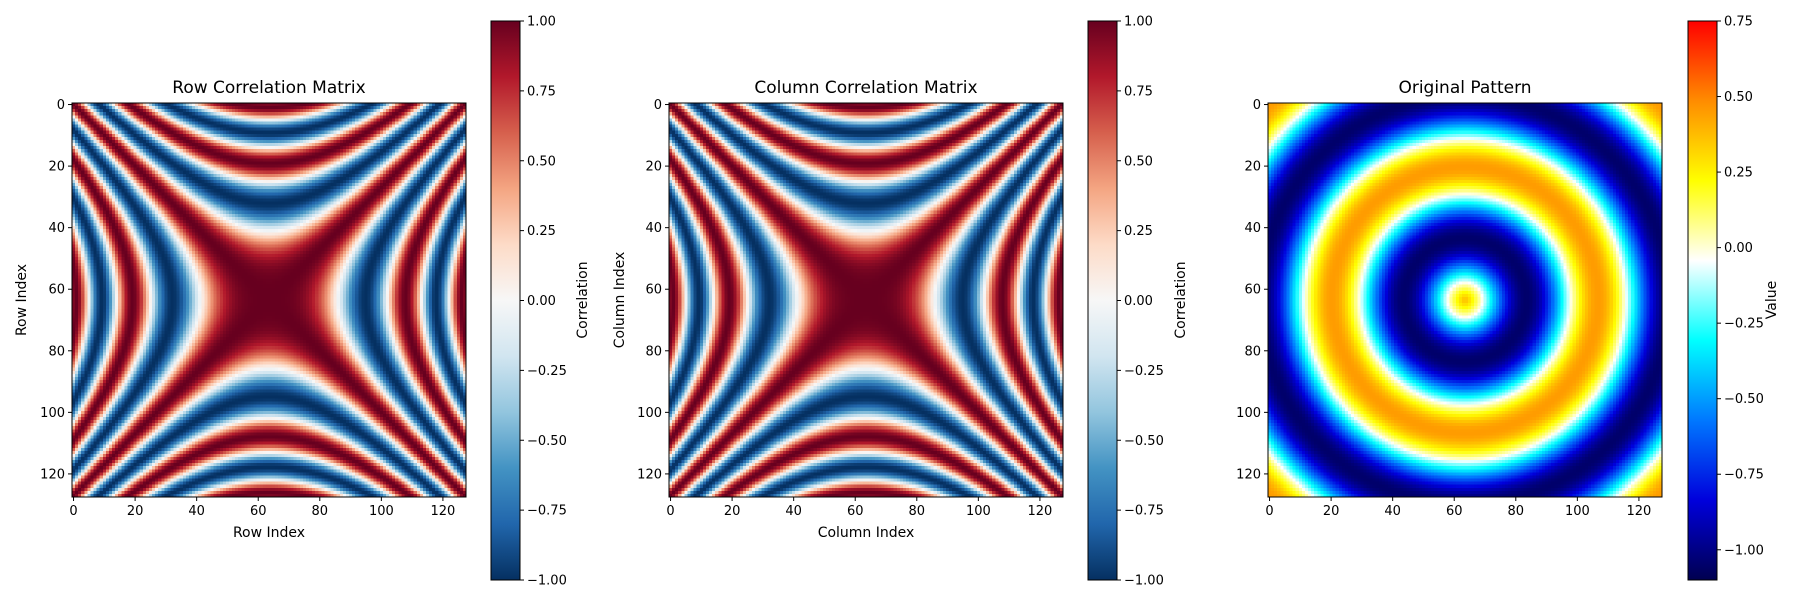  I want to click on x-axis-label: Column Index, so click(866, 533).